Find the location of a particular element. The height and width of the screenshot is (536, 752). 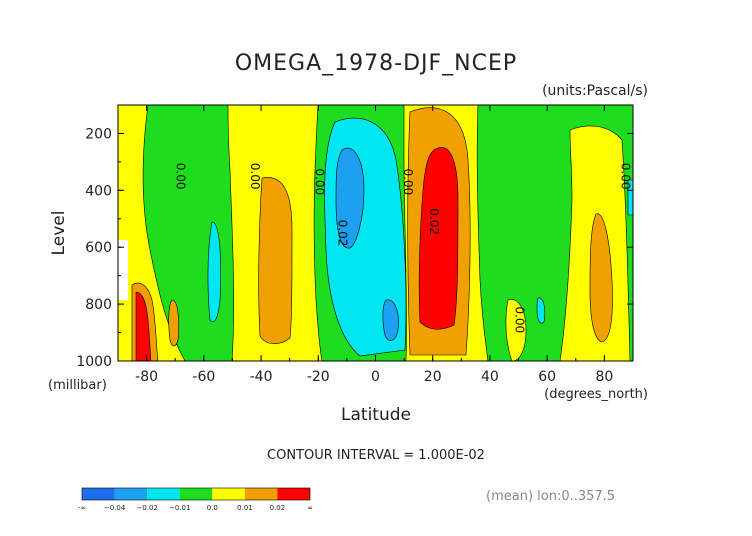

colorbar-label: ∞ is located at coordinates (310, 508).